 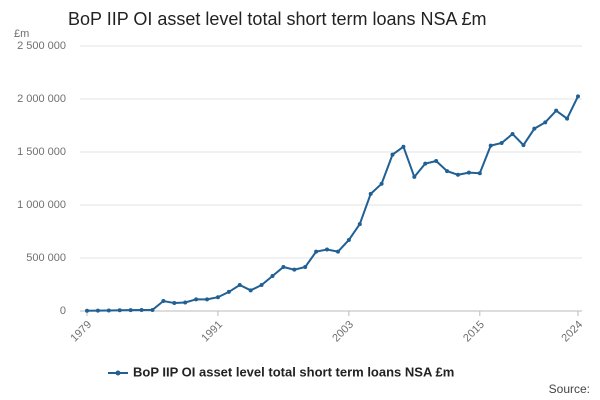 What do you see at coordinates (21, 34) in the screenshot?
I see `y-axis-unit: £m` at bounding box center [21, 34].